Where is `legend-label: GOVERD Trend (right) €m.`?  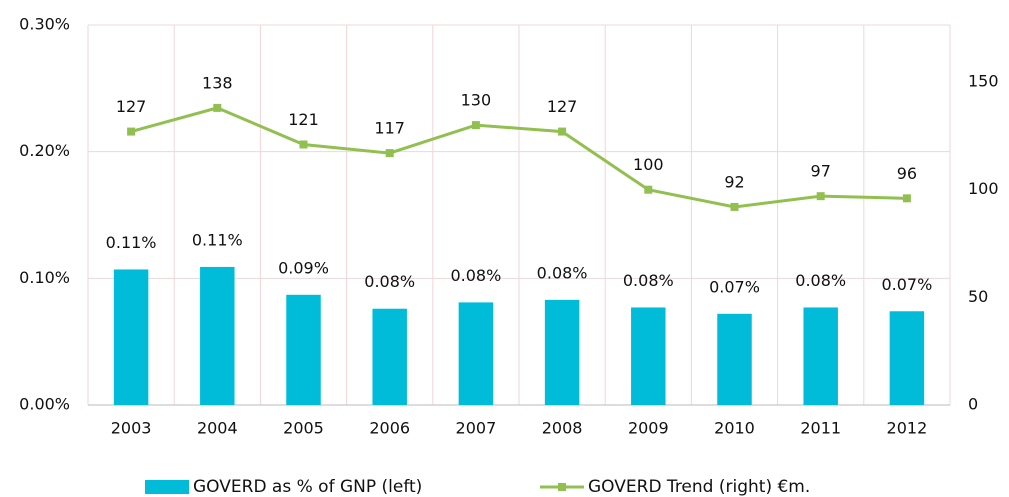 legend-label: GOVERD Trend (right) €m. is located at coordinates (699, 487).